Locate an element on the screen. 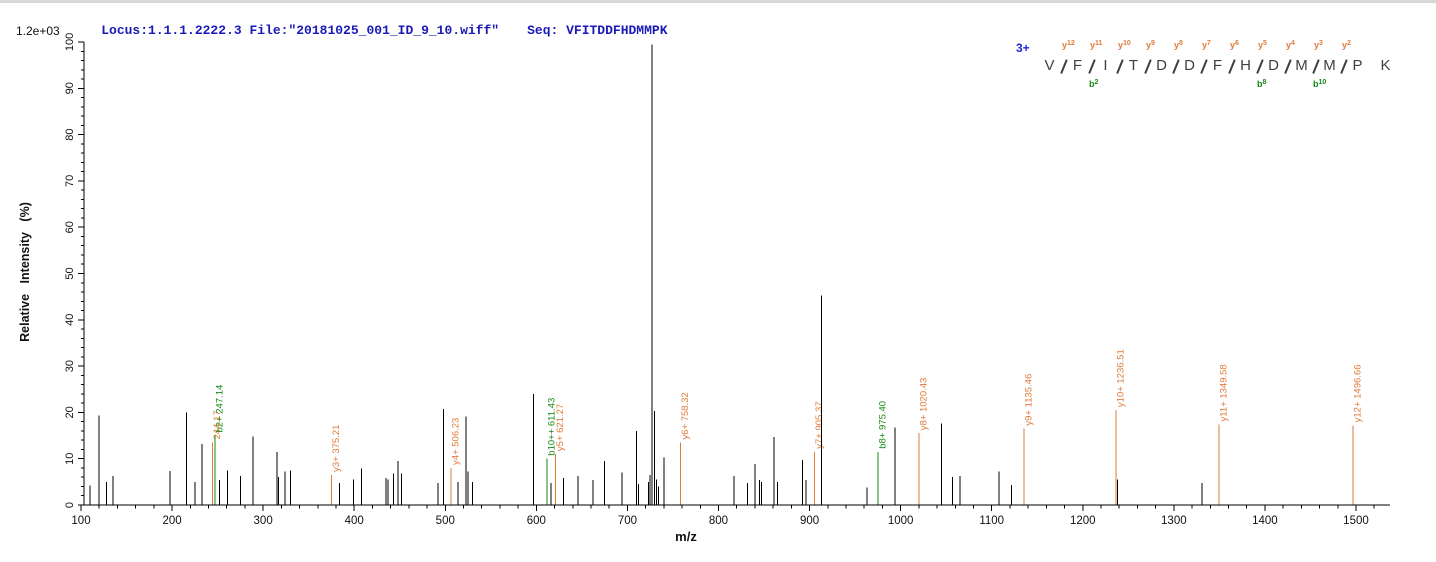  charge-label: 3+ is located at coordinates (1023, 48).